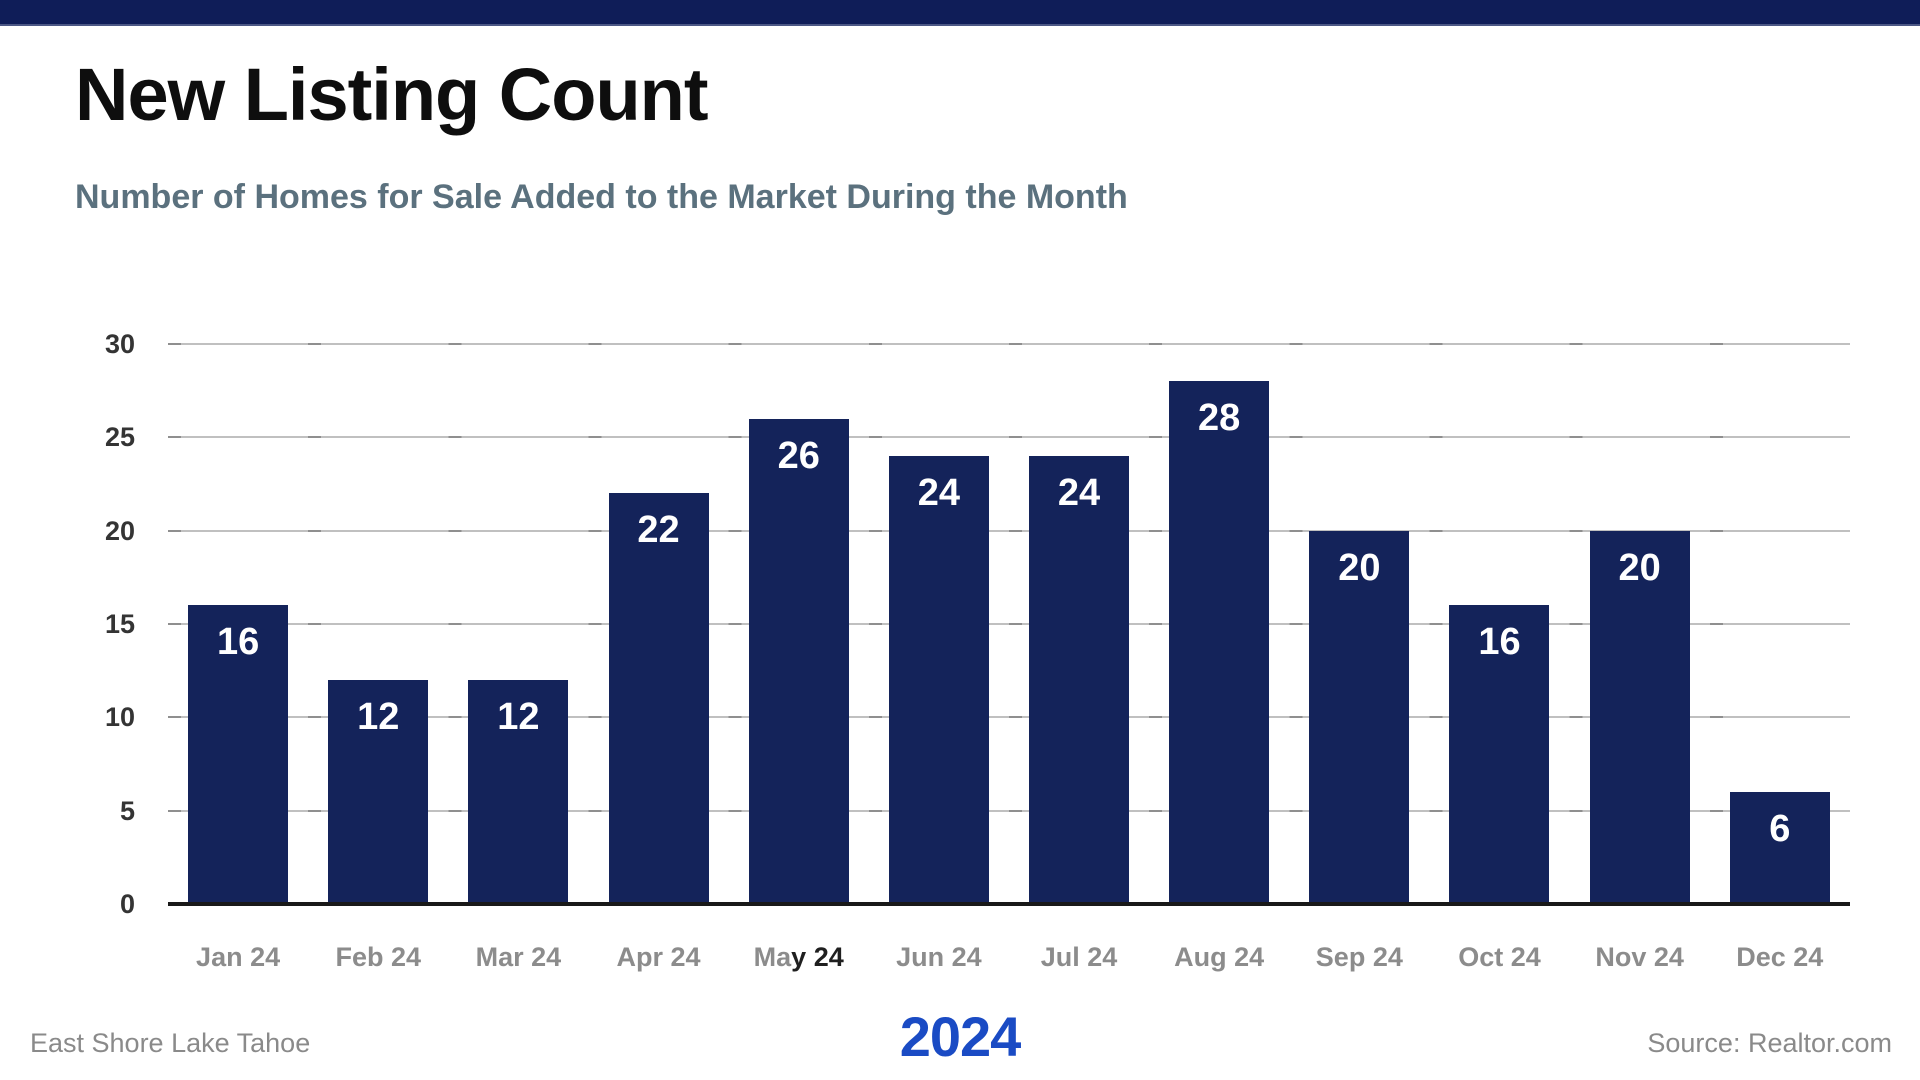  What do you see at coordinates (1769, 1043) in the screenshot?
I see `footer-source-label: Source: Realtor.com` at bounding box center [1769, 1043].